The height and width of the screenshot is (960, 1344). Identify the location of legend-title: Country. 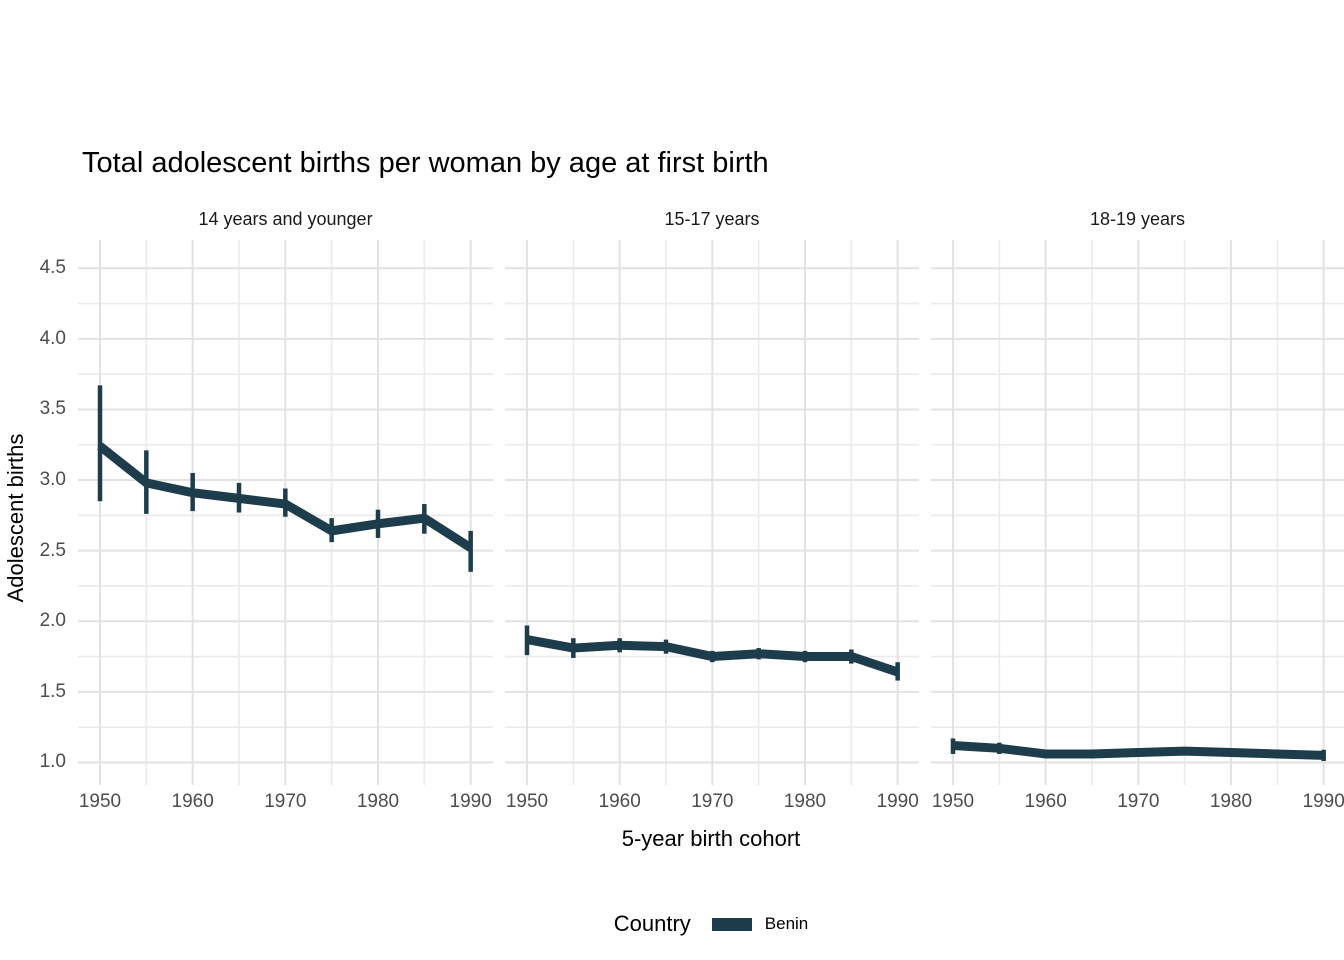
(652, 923).